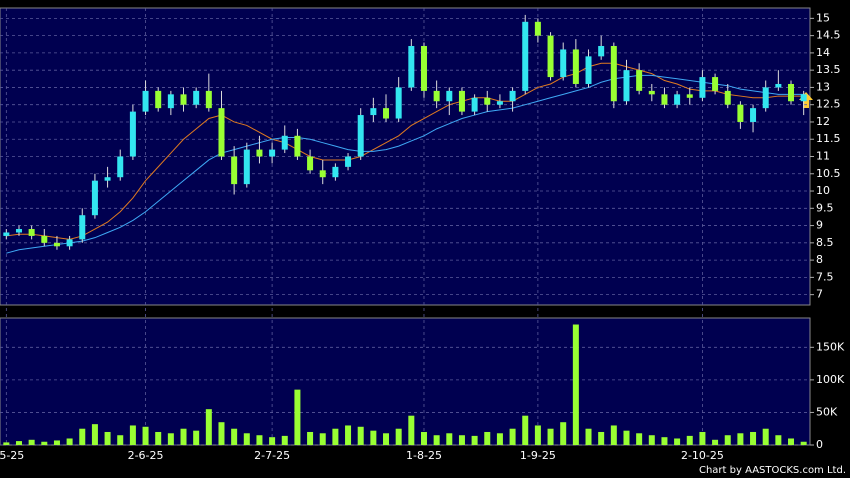  I want to click on x-tick-label: 1-8-25, so click(424, 455).